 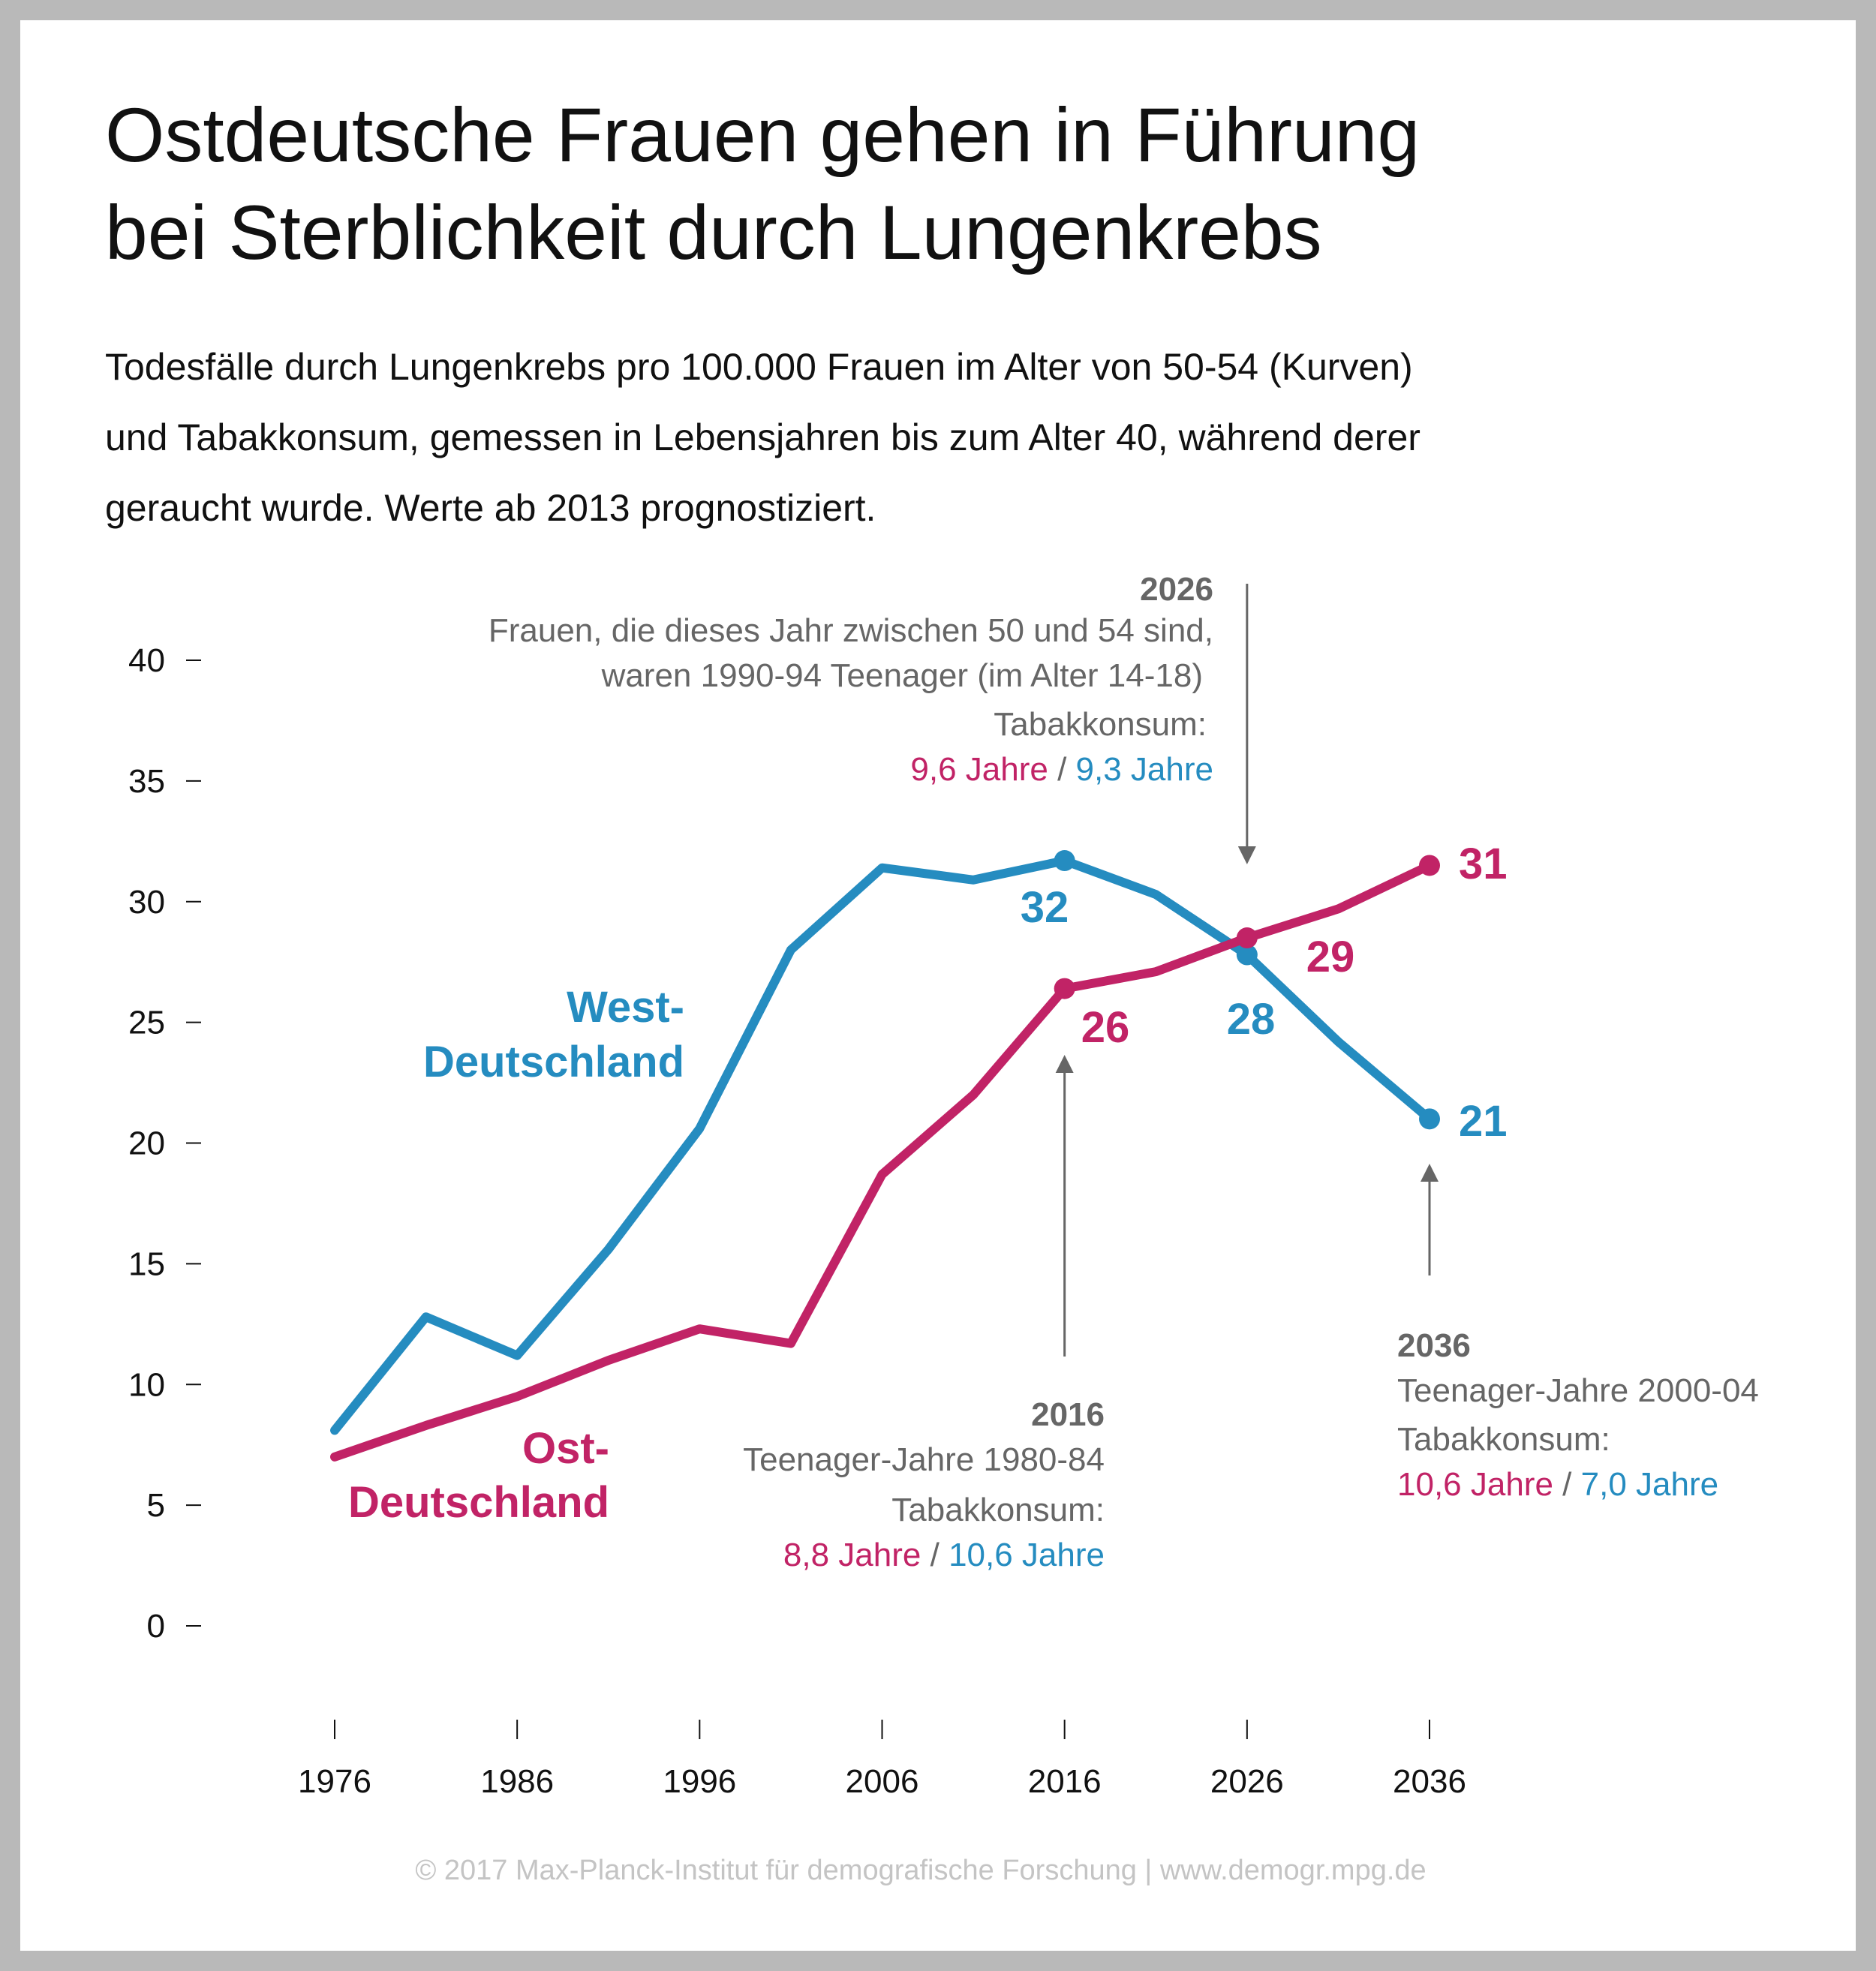 What do you see at coordinates (1144, 769) in the screenshot?
I see `annotation-2026-west-value: 9,3 Jahre` at bounding box center [1144, 769].